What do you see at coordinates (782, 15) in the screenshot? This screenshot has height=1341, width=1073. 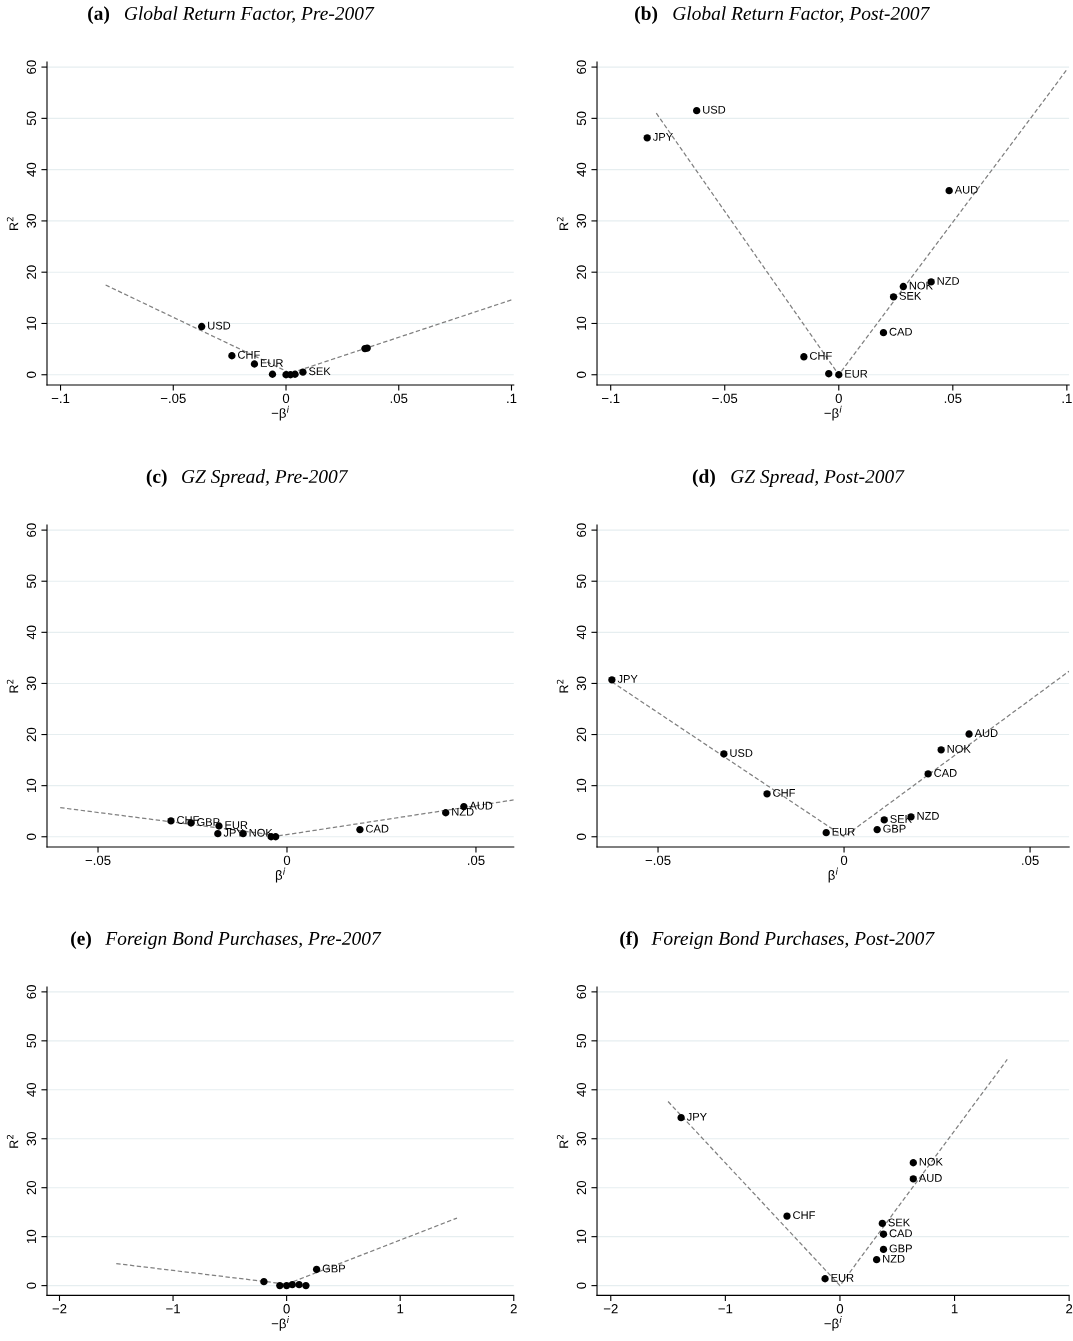 I see `chart-title: (b) Global Return Factor, Post-2007` at bounding box center [782, 15].